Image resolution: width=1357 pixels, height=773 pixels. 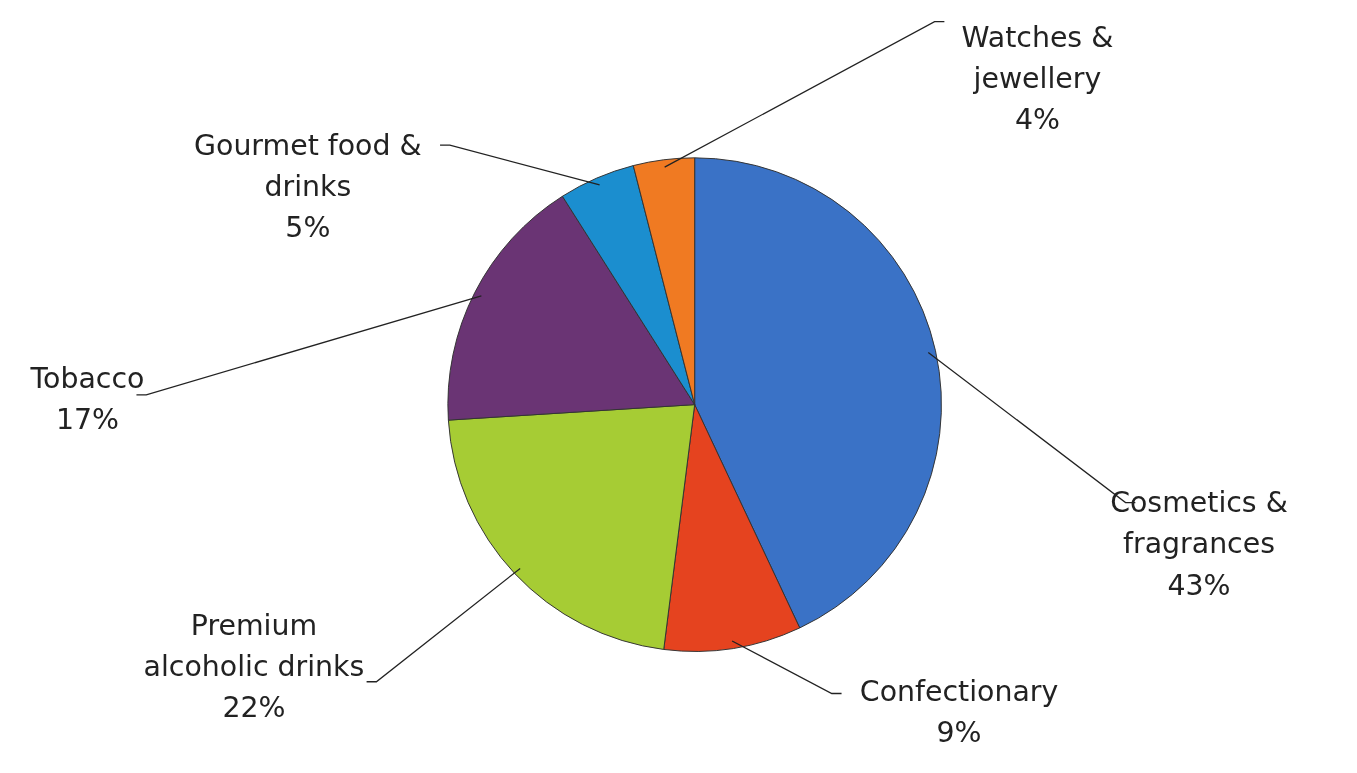 What do you see at coordinates (1199, 523) in the screenshot?
I see `slice-label: Cosmetics & fragrances` at bounding box center [1199, 523].